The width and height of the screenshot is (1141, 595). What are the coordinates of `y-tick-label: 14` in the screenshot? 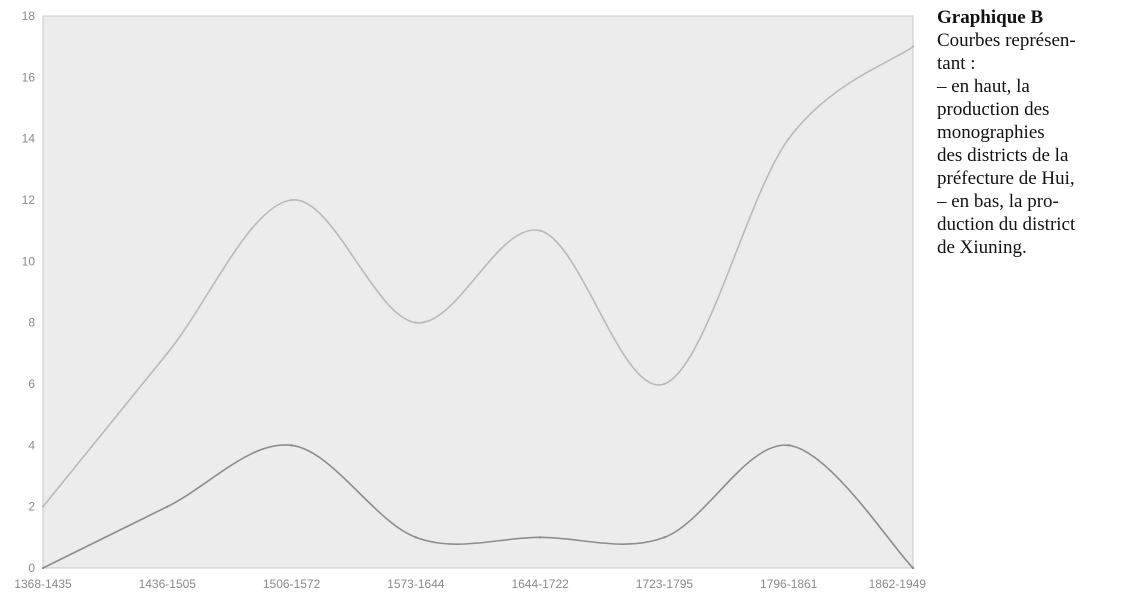 It's located at (29, 139).